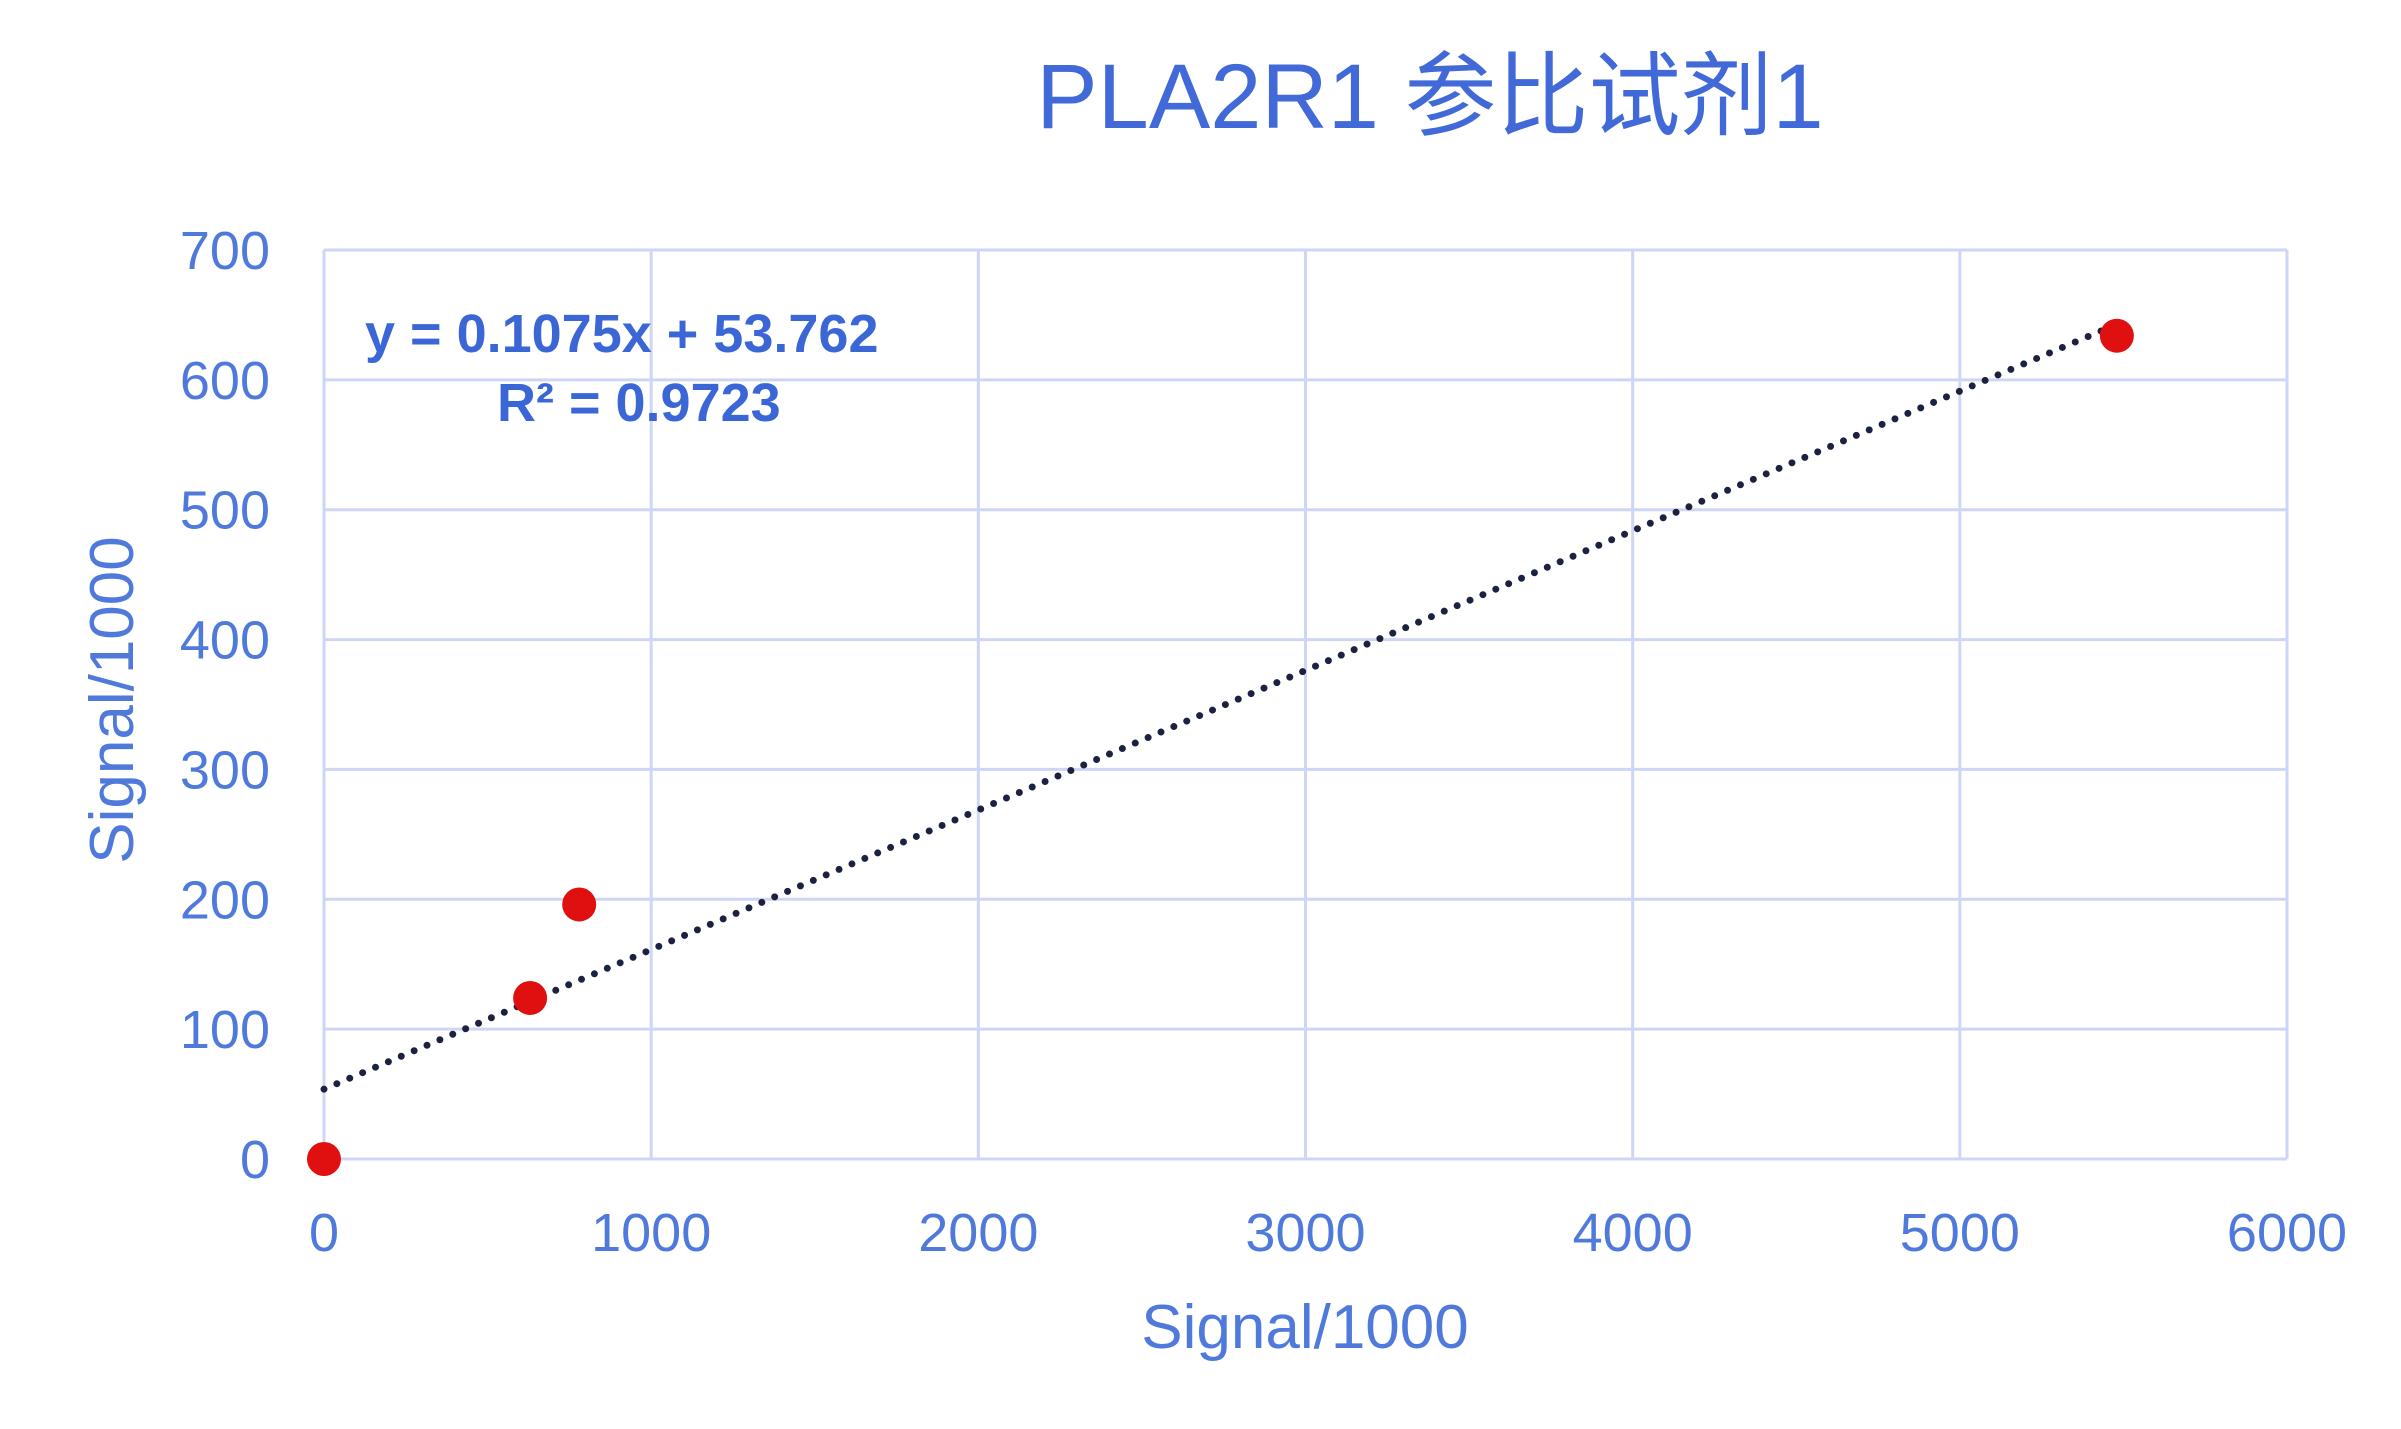 The height and width of the screenshot is (1429, 2401). Describe the element at coordinates (978, 1233) in the screenshot. I see `x-tick-label: 2000` at that location.